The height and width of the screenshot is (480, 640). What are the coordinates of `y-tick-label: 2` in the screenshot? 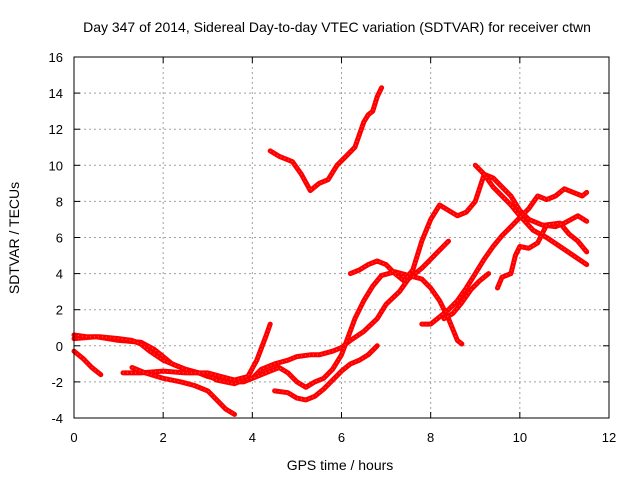 It's located at (59, 310).